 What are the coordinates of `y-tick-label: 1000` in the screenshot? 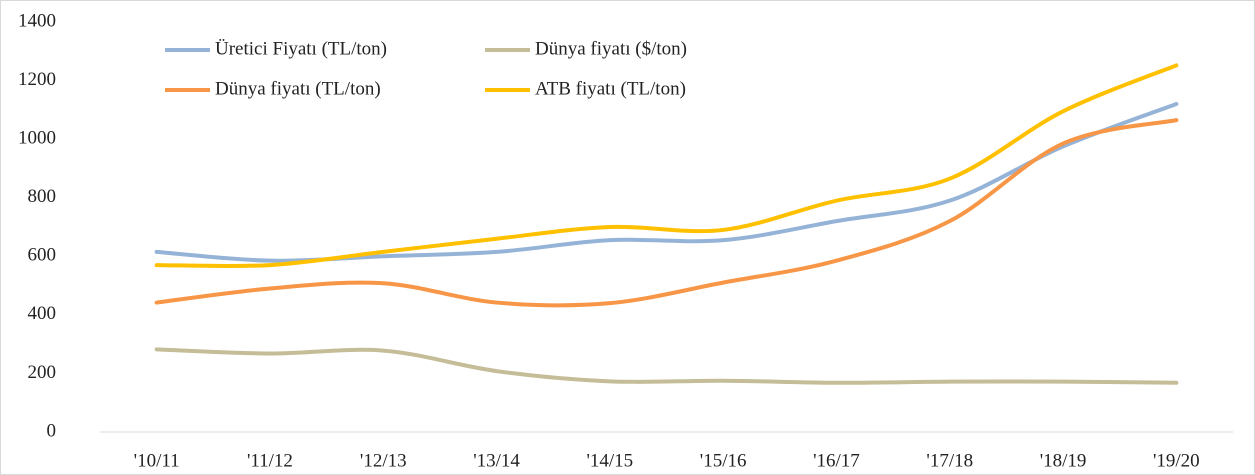 It's located at (37, 138).